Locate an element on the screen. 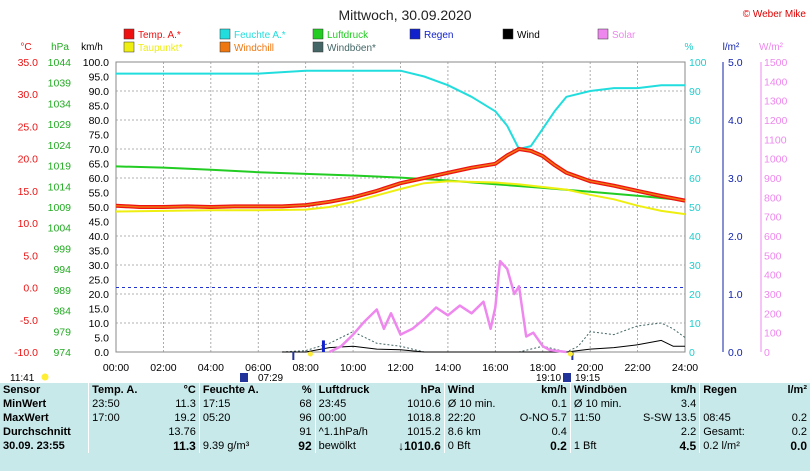 The height and width of the screenshot is (471, 810). pressure-tick-label: 989 is located at coordinates (62, 291).